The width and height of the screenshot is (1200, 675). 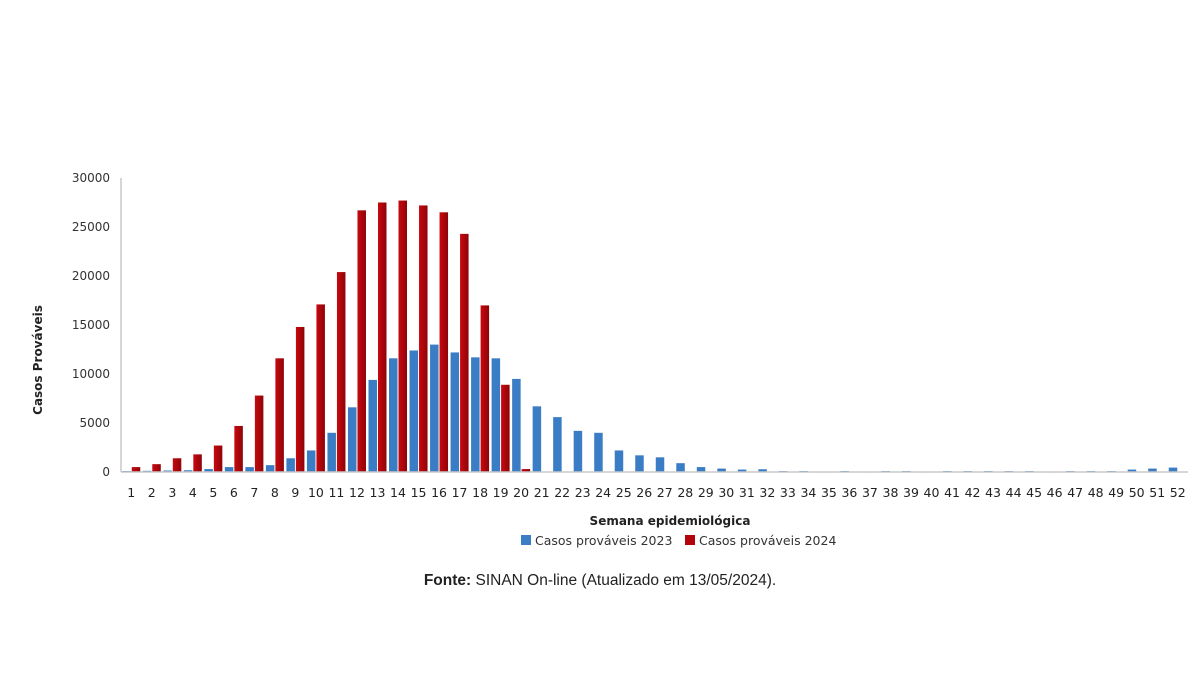 What do you see at coordinates (91, 276) in the screenshot?
I see `y-tick-label: 20000` at bounding box center [91, 276].